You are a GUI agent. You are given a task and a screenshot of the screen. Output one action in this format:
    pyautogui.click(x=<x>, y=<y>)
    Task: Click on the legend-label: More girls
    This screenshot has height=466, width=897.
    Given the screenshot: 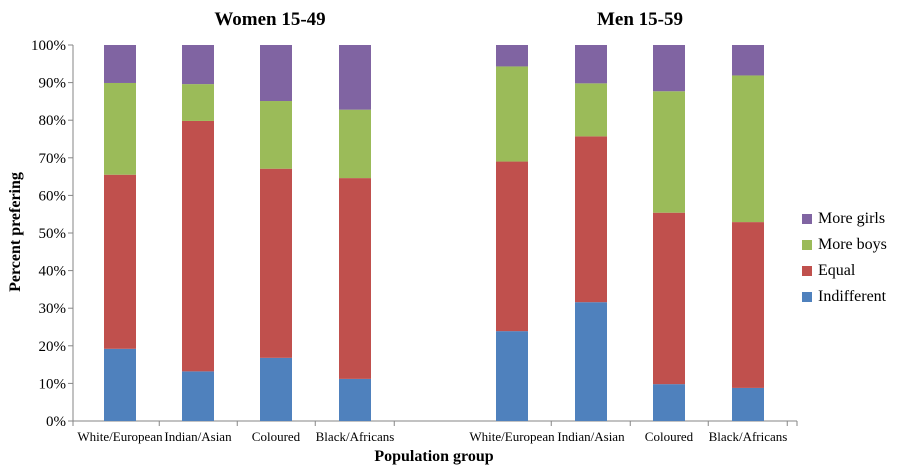 What is the action you would take?
    pyautogui.click(x=852, y=218)
    